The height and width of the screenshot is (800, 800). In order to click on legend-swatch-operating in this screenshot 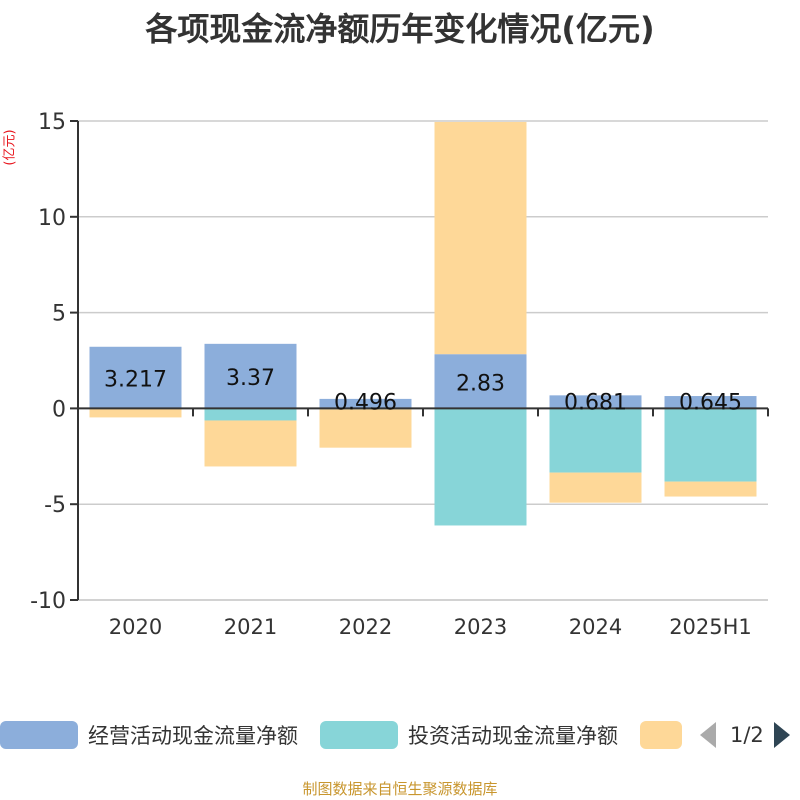, I will do `click(39, 735)`.